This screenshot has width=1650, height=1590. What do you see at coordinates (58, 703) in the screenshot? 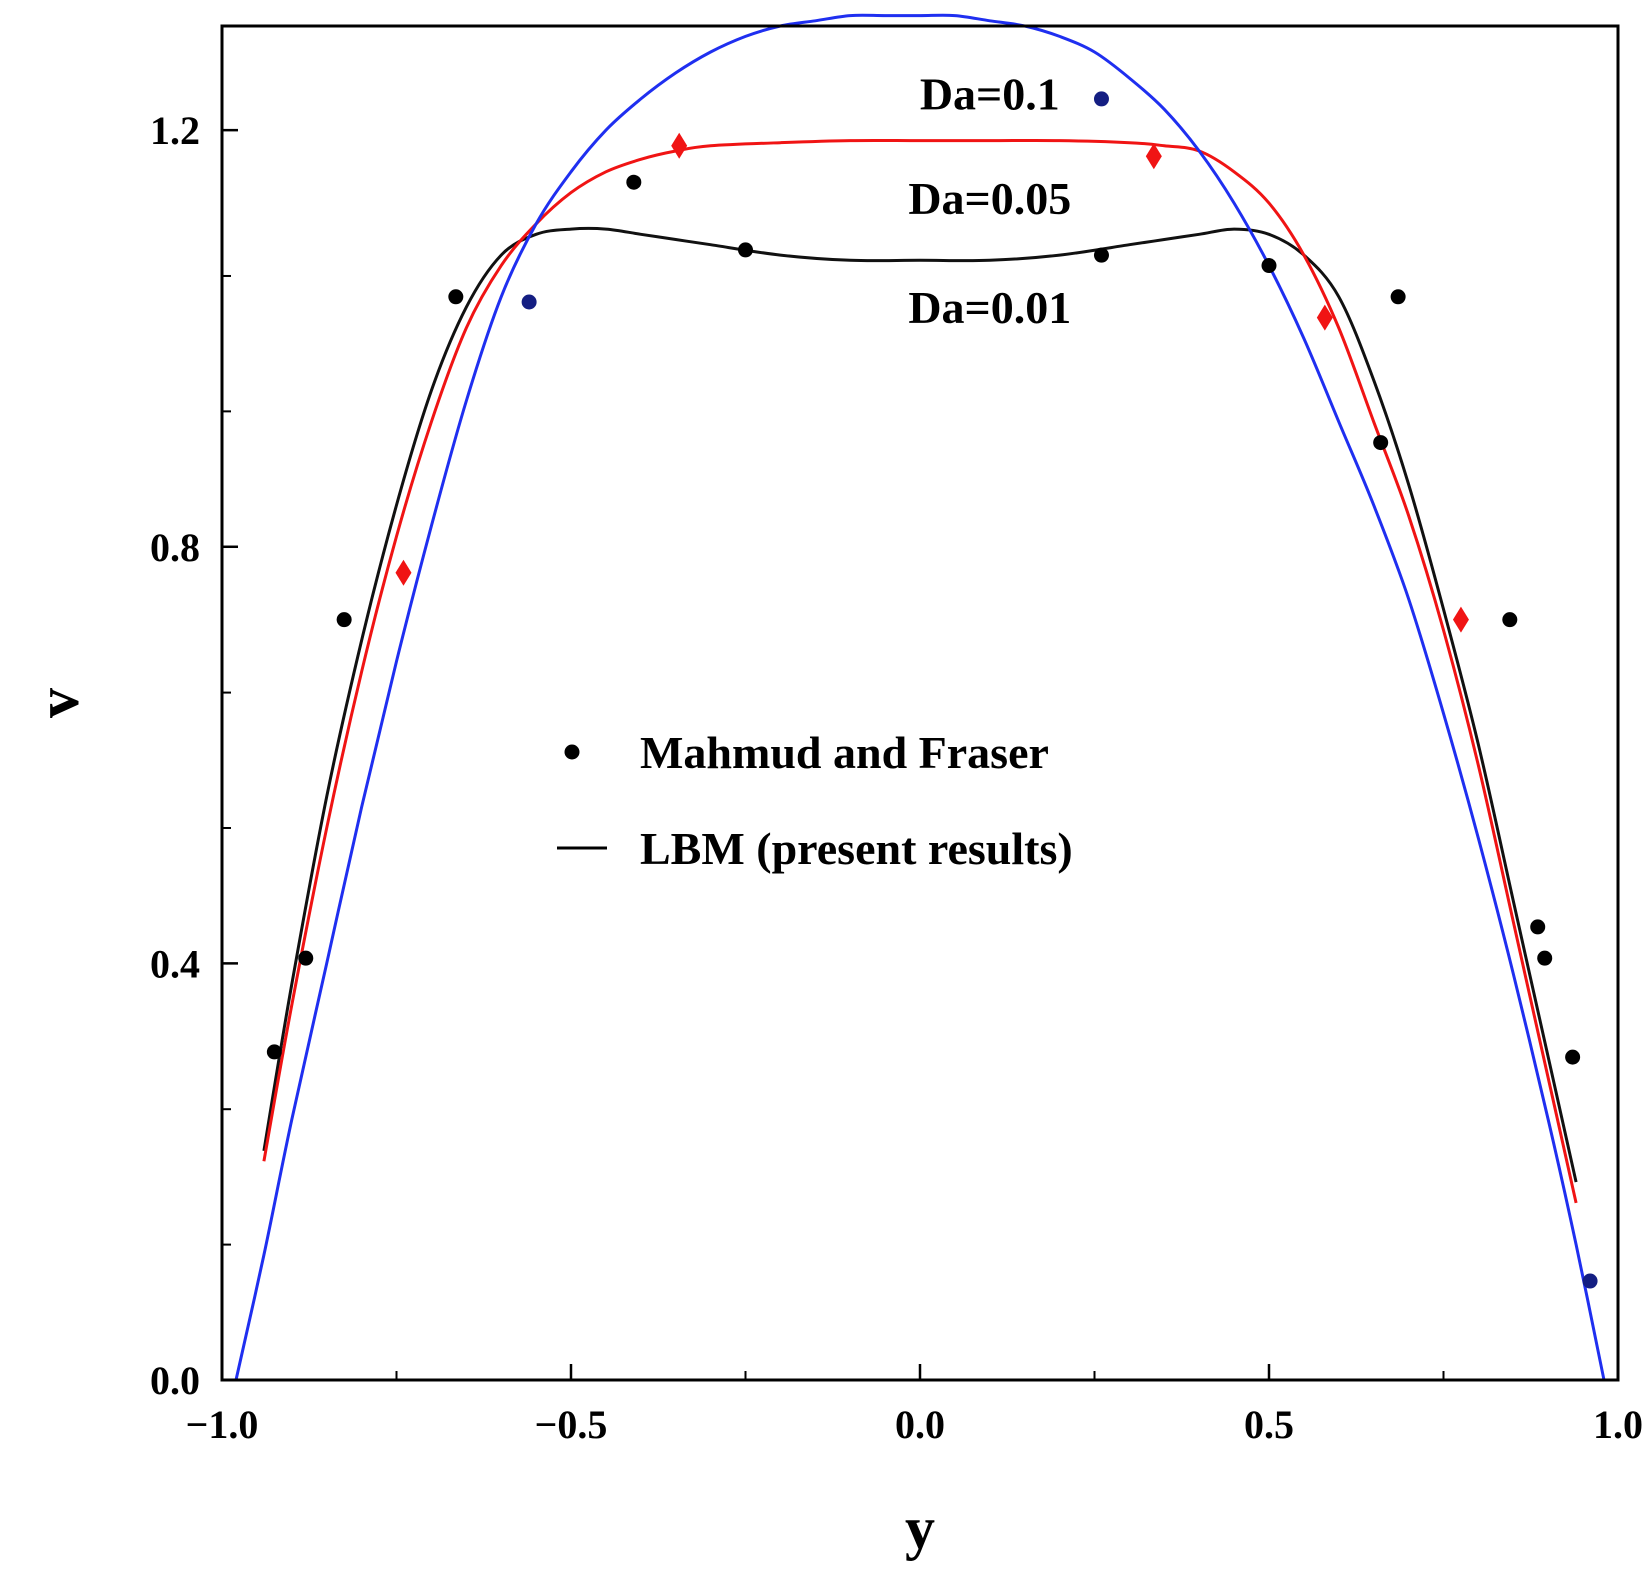
I see `y-axis-title: v` at bounding box center [58, 703].